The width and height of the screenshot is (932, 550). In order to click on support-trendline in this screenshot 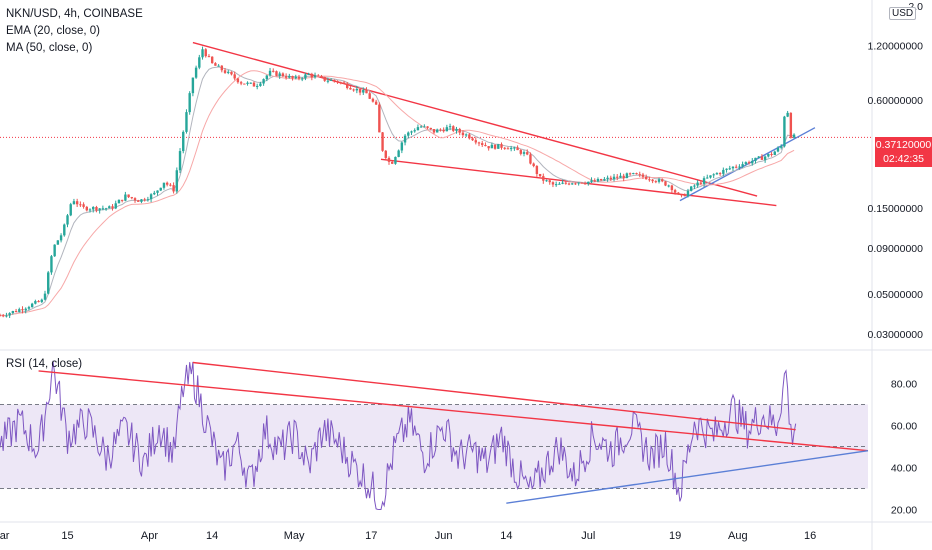, I will do `click(747, 164)`.